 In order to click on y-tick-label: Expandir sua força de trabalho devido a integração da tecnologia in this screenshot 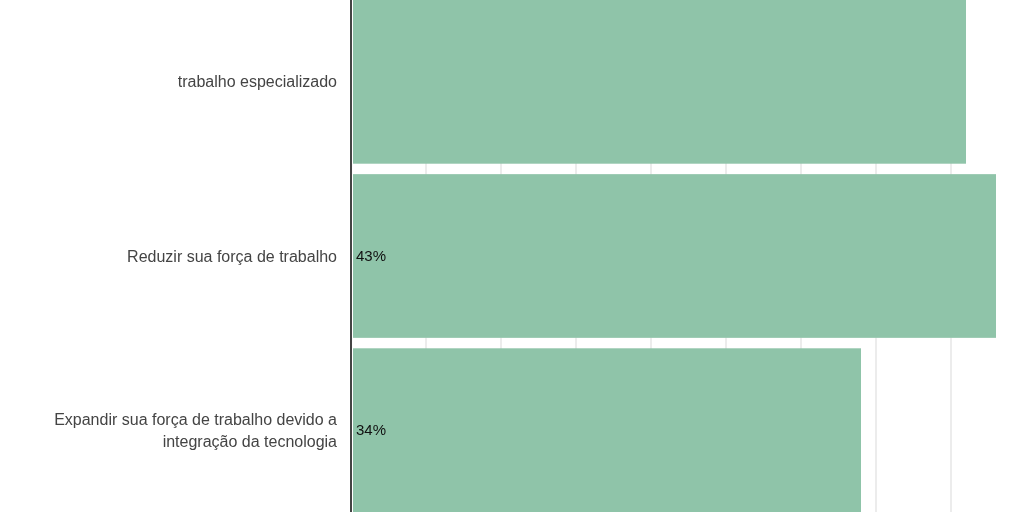, I will do `click(196, 430)`.